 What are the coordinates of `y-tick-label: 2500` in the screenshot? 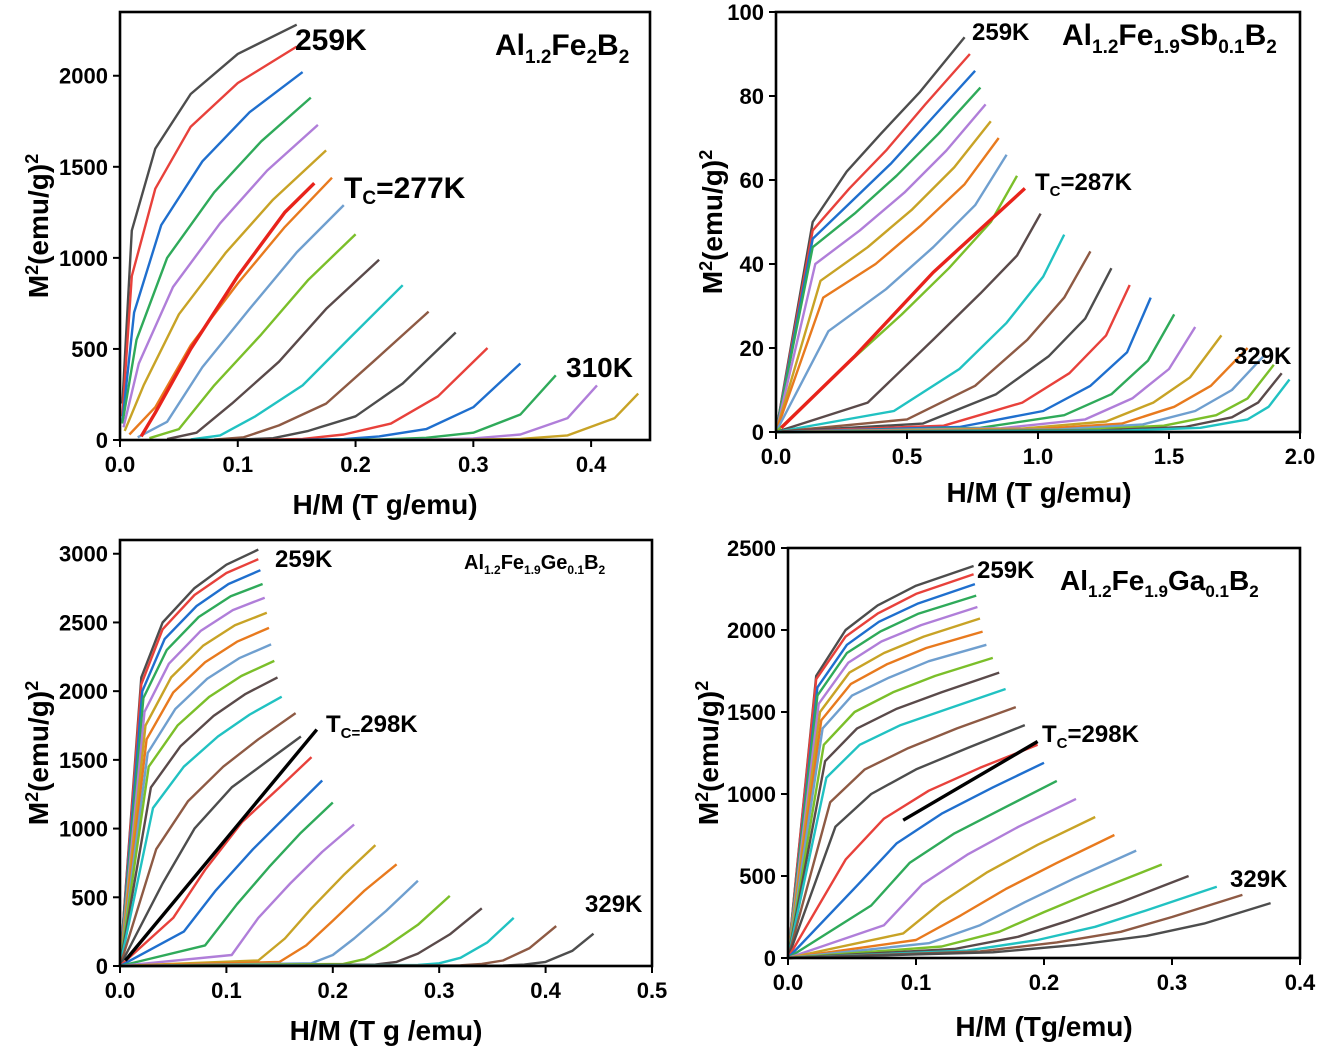 It's located at (83, 622).